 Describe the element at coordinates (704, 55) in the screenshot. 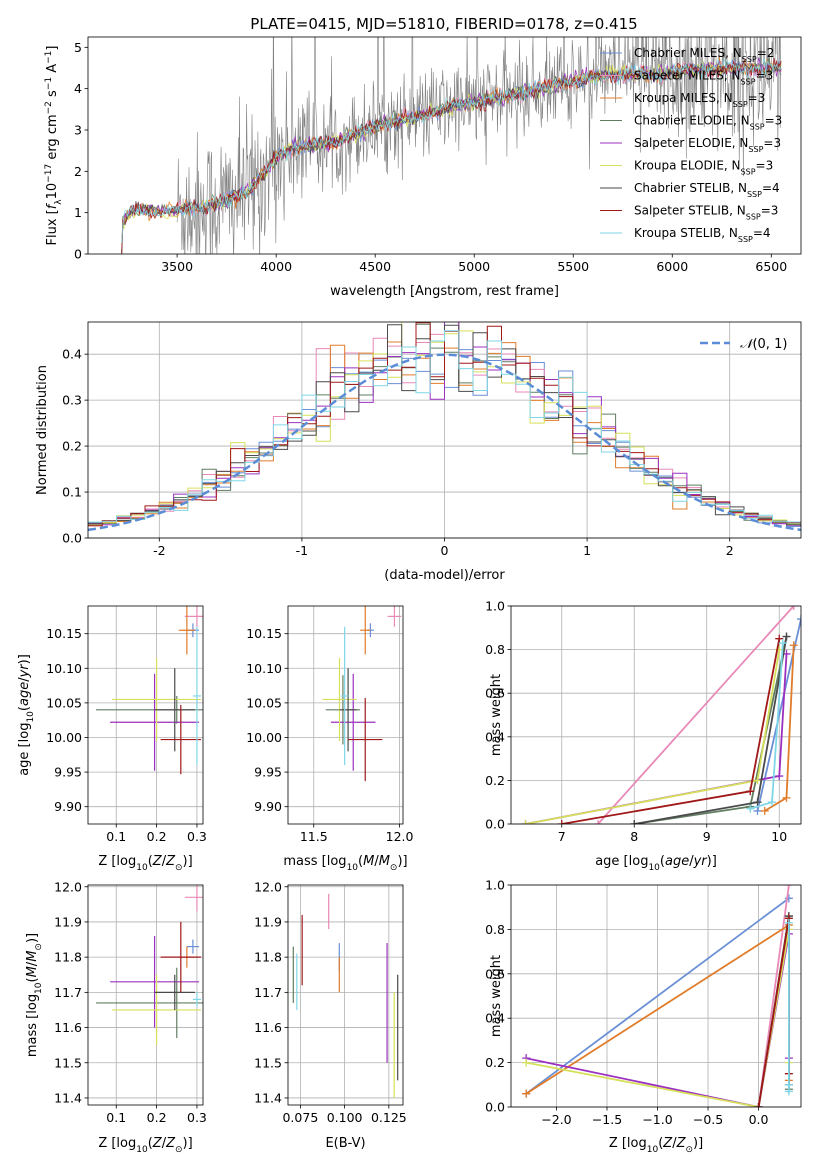

I see `legend-entry: Chabrier MILES, NSSP=2` at that location.